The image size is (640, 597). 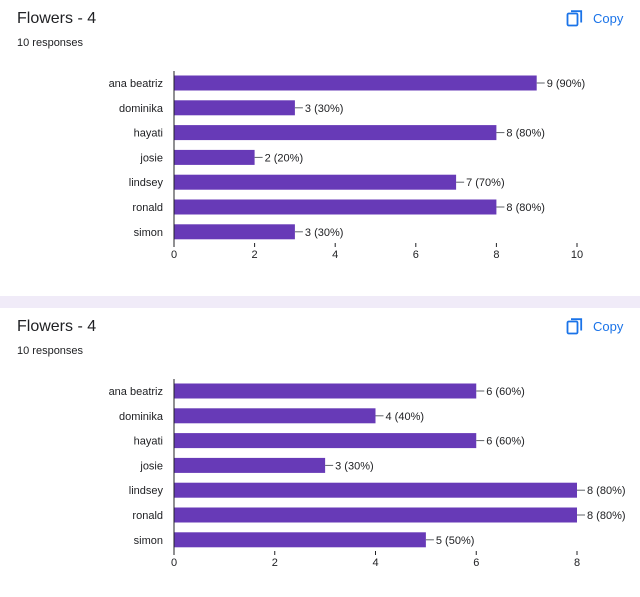 I want to click on data-label: 4 (40%), so click(x=405, y=417).